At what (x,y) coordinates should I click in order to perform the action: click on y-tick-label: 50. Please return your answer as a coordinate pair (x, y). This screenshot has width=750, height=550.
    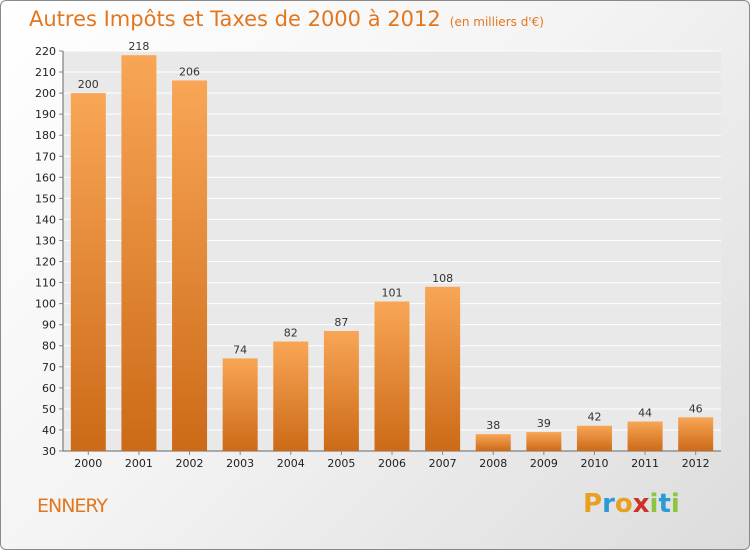
    Looking at the image, I should click on (49, 409).